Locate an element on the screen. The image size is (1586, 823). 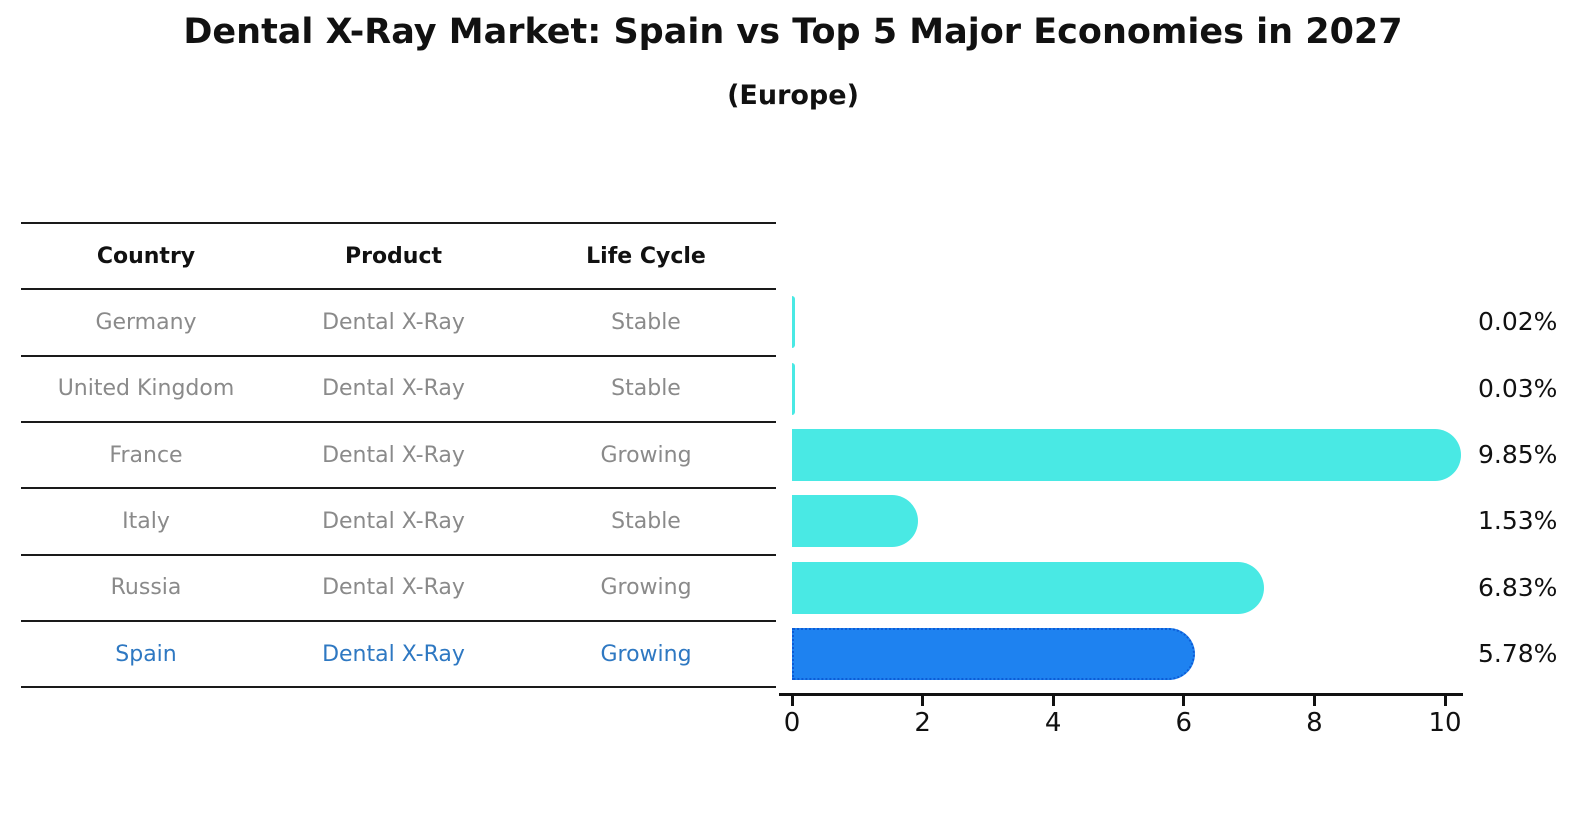
country-cell: Russia is located at coordinates (146, 588).